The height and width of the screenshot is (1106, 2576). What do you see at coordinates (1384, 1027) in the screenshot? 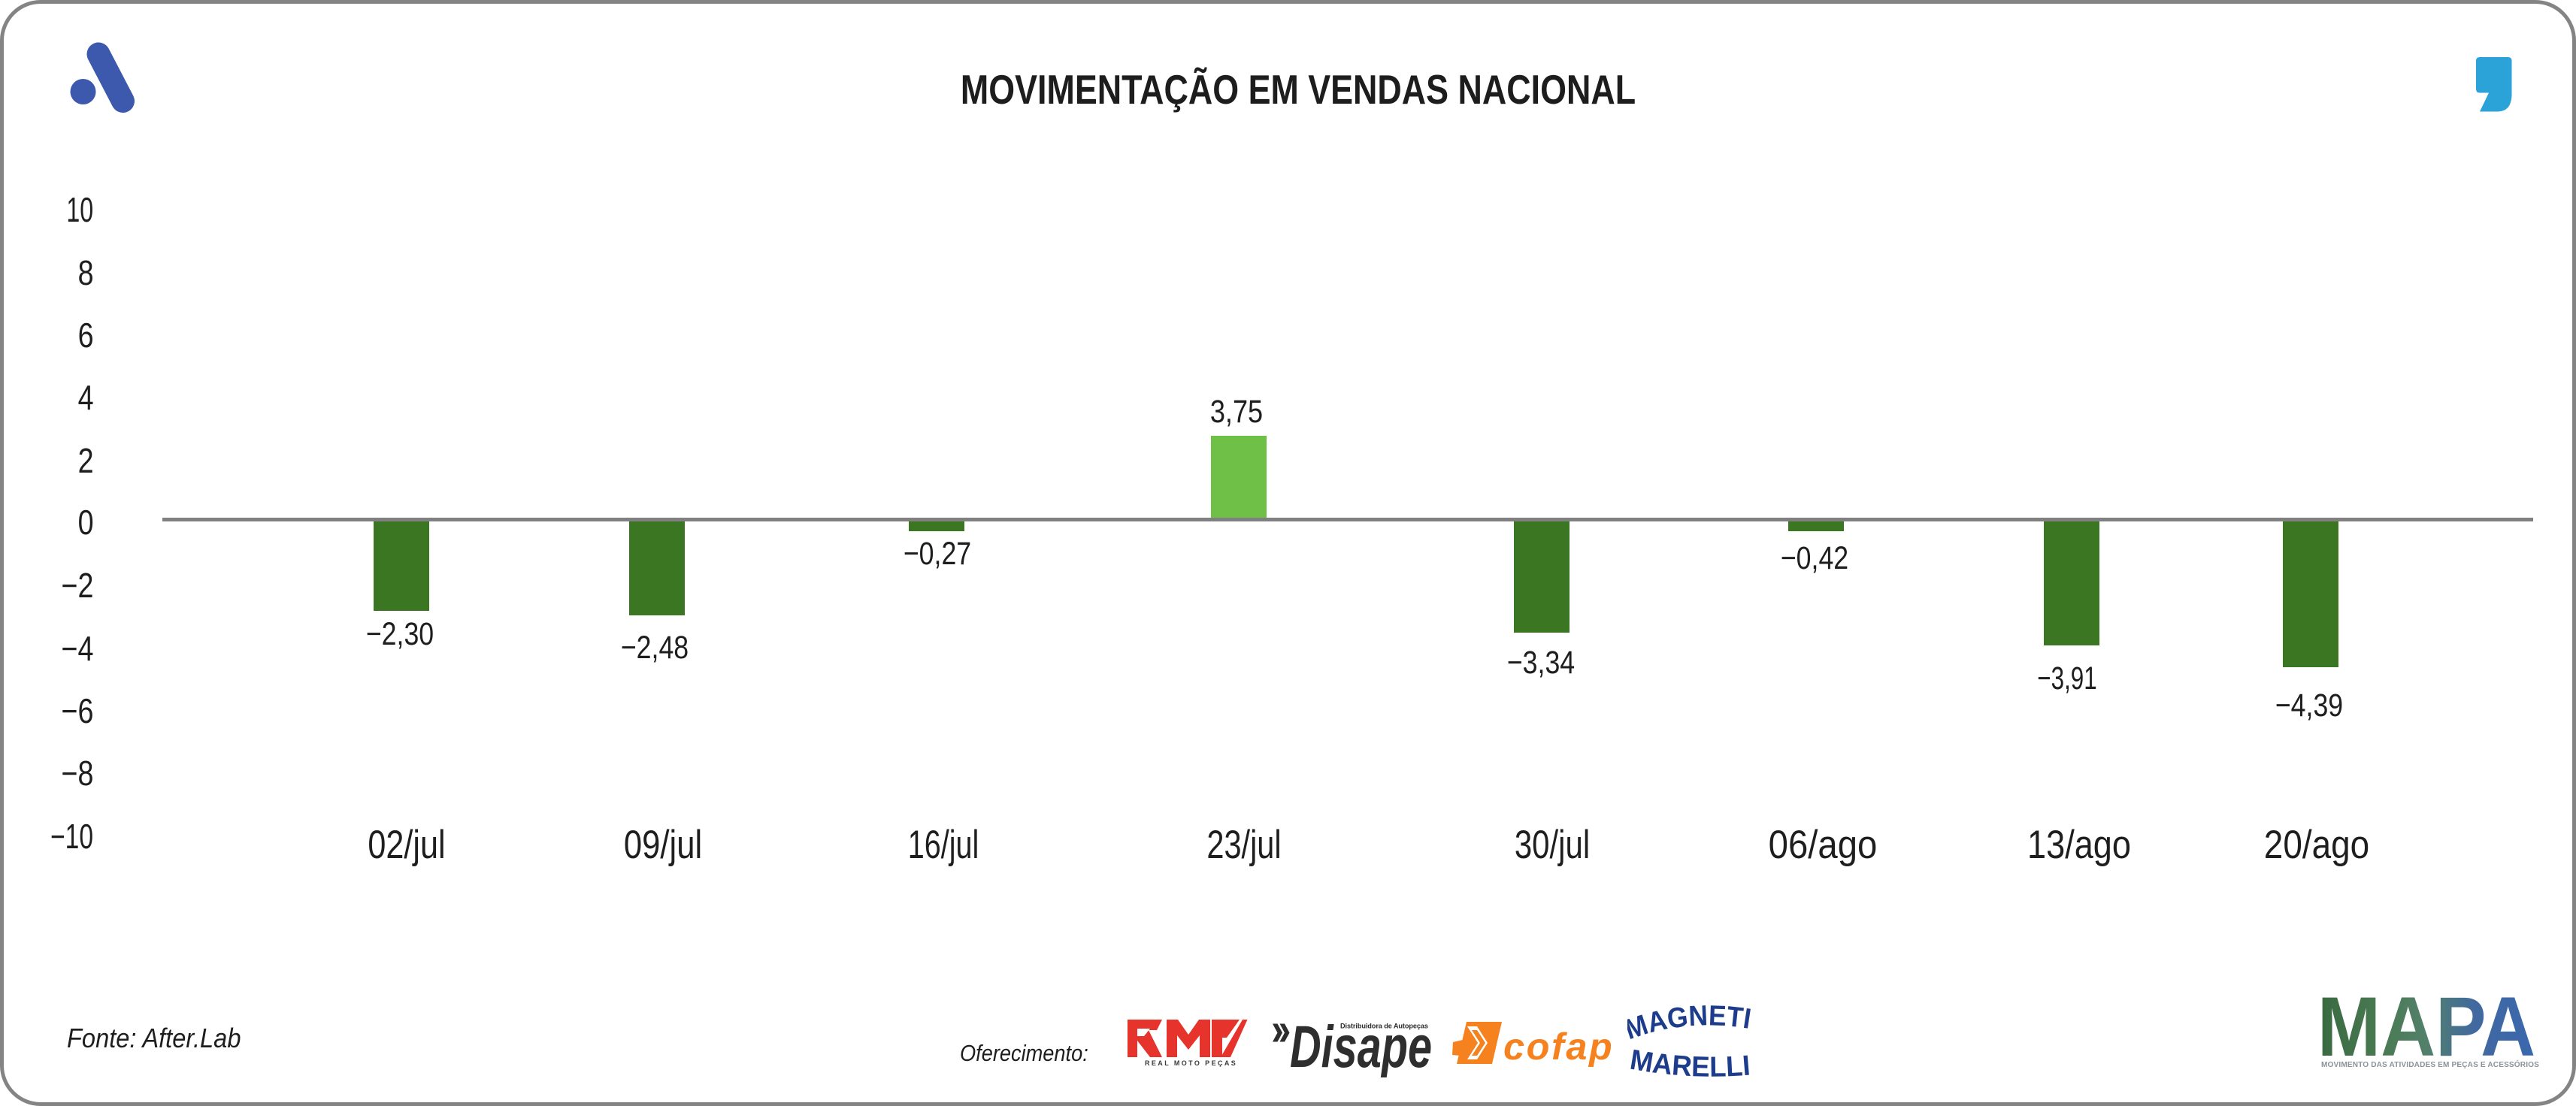
I see `svg-text: Distribuidora de Autopeças` at bounding box center [1384, 1027].